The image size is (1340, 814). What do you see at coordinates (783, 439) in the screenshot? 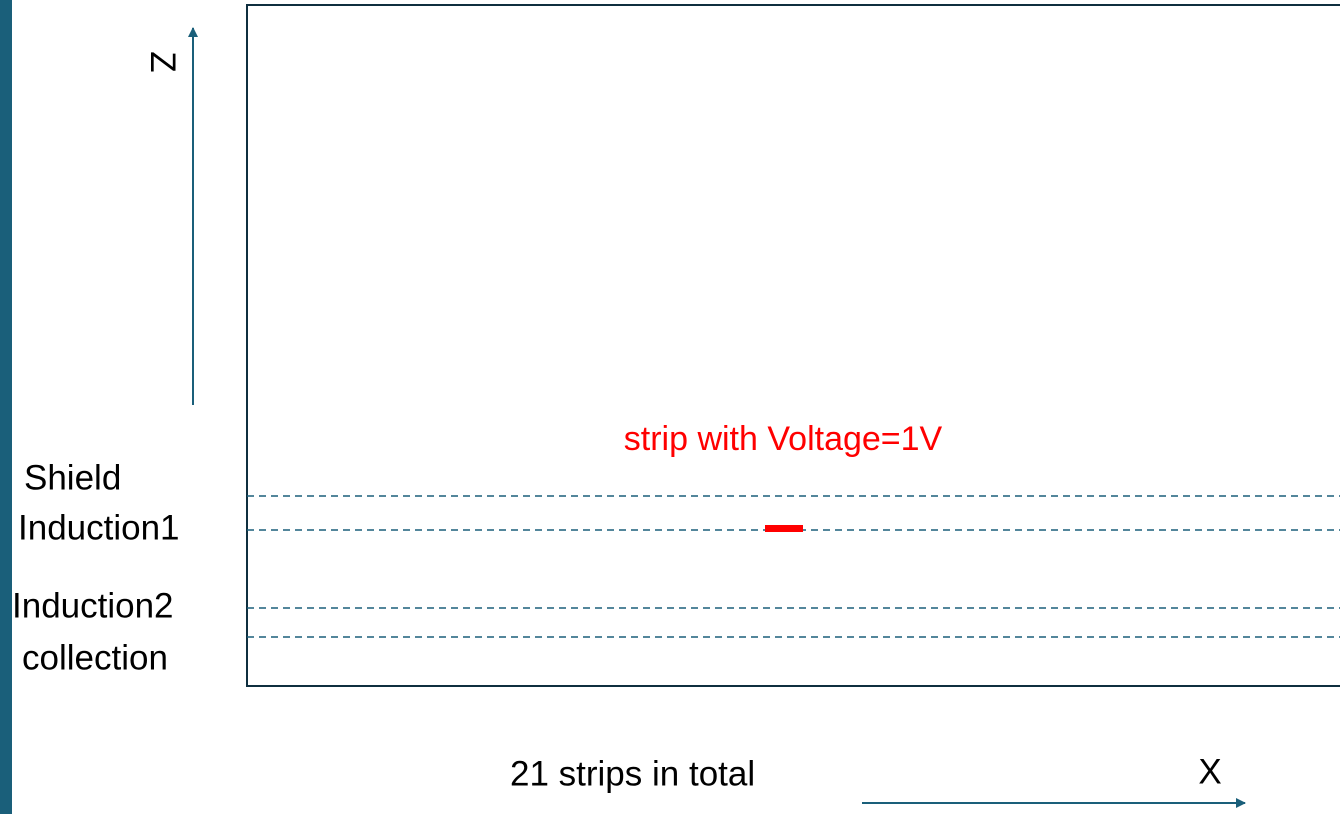
I see `annotation: strip with Voltage=1V` at bounding box center [783, 439].